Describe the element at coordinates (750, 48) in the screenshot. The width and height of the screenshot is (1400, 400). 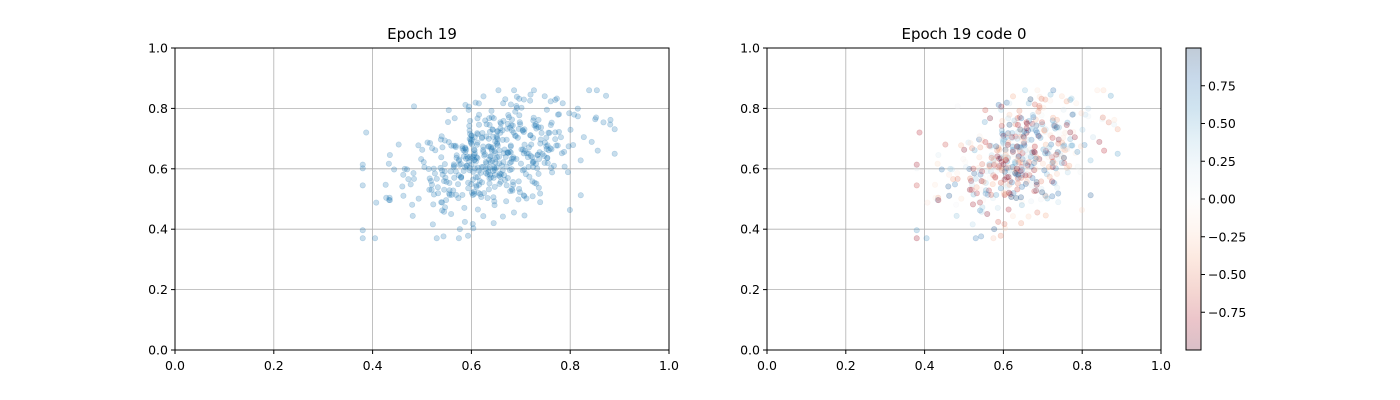
I see `y-tick-label: 1.0` at that location.